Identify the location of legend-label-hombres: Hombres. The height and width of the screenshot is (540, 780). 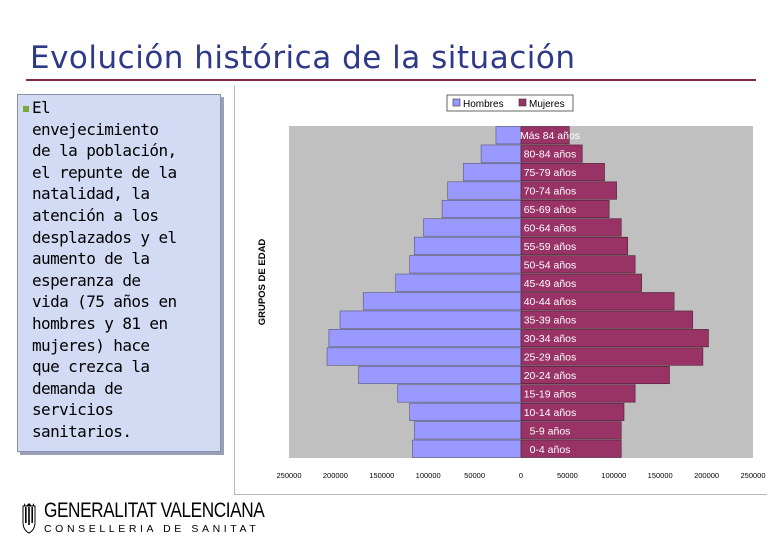
(483, 104).